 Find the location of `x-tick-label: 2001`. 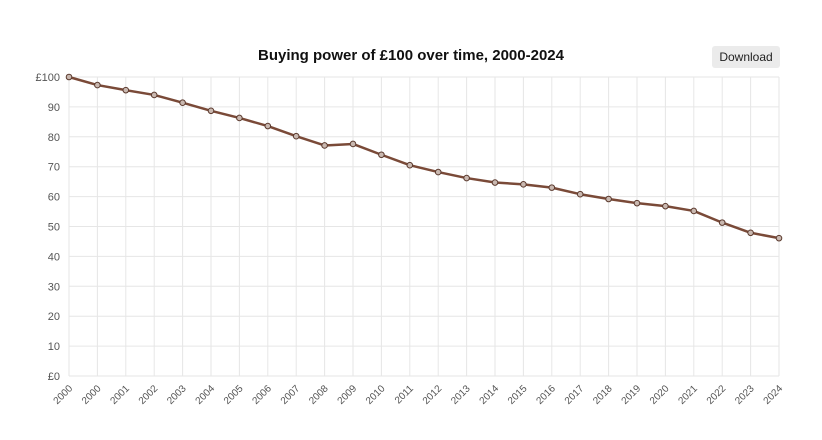

x-tick-label: 2001 is located at coordinates (120, 395).